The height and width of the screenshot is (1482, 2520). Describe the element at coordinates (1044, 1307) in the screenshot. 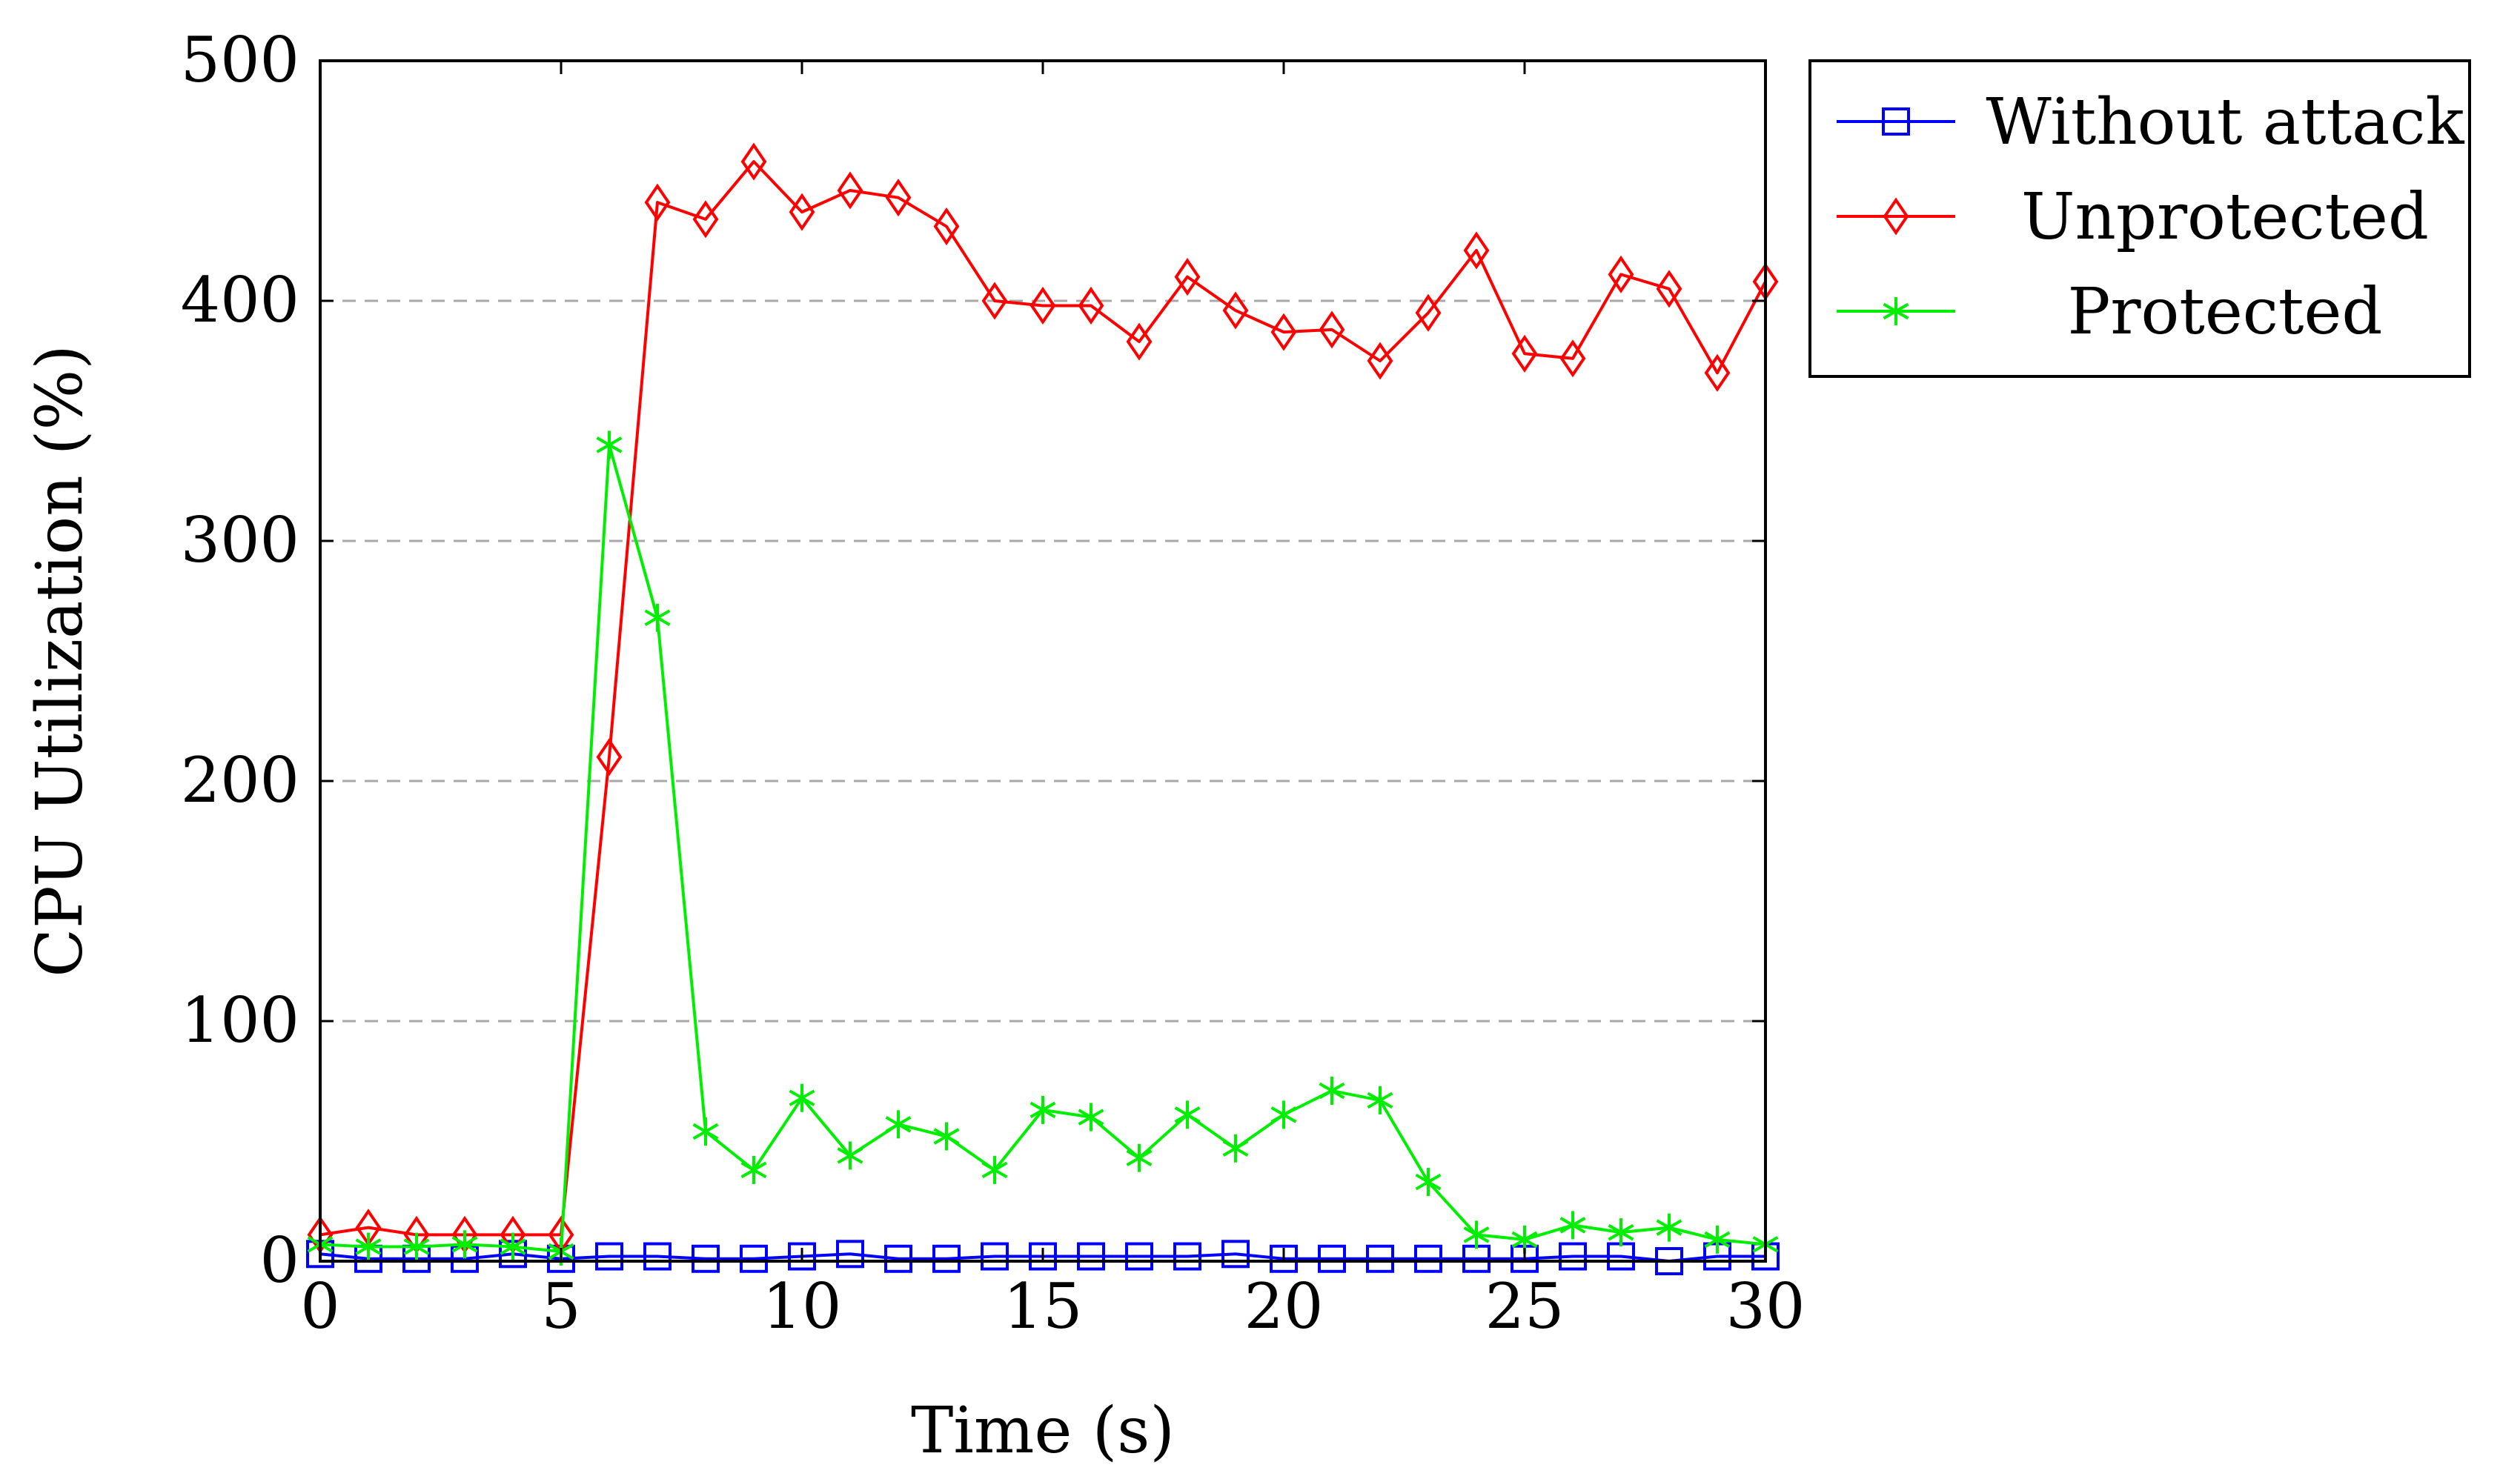

I see `x-tick-label: 15` at that location.